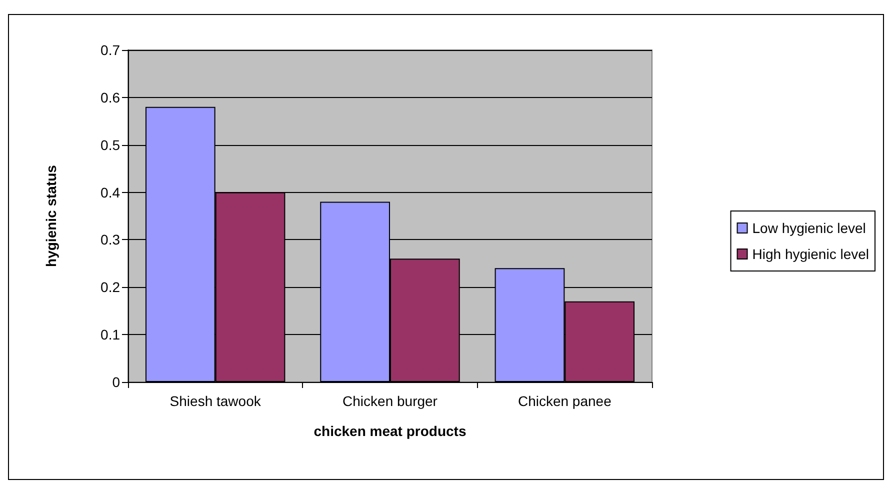 This screenshot has width=887, height=482. What do you see at coordinates (565, 401) in the screenshot?
I see `x-tick-label: Chicken panee` at bounding box center [565, 401].